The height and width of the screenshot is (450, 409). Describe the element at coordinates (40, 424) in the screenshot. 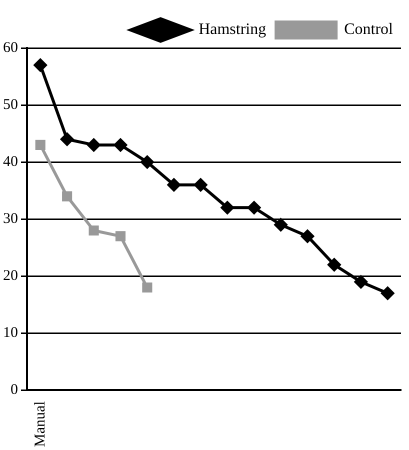

I see `x-tick-label: Manual` at that location.